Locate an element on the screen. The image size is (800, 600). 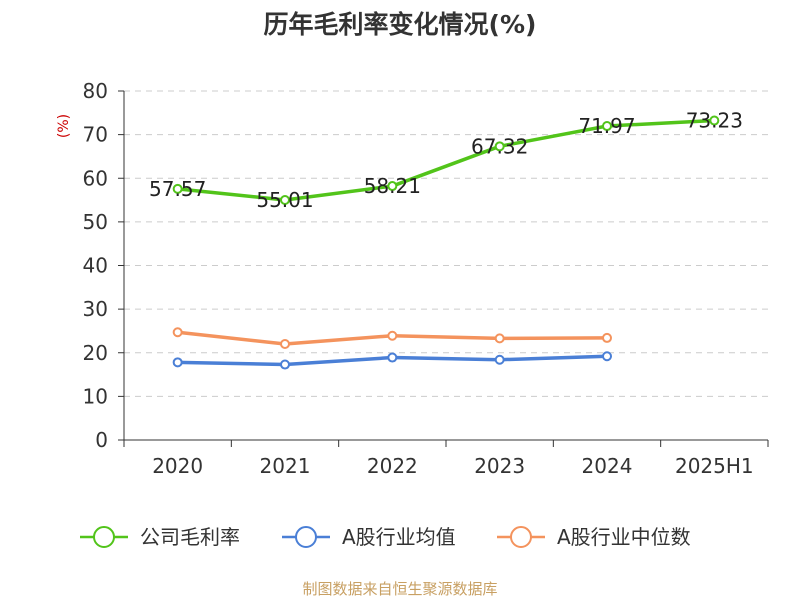
legend-label: A股行业中位数 is located at coordinates (624, 537).